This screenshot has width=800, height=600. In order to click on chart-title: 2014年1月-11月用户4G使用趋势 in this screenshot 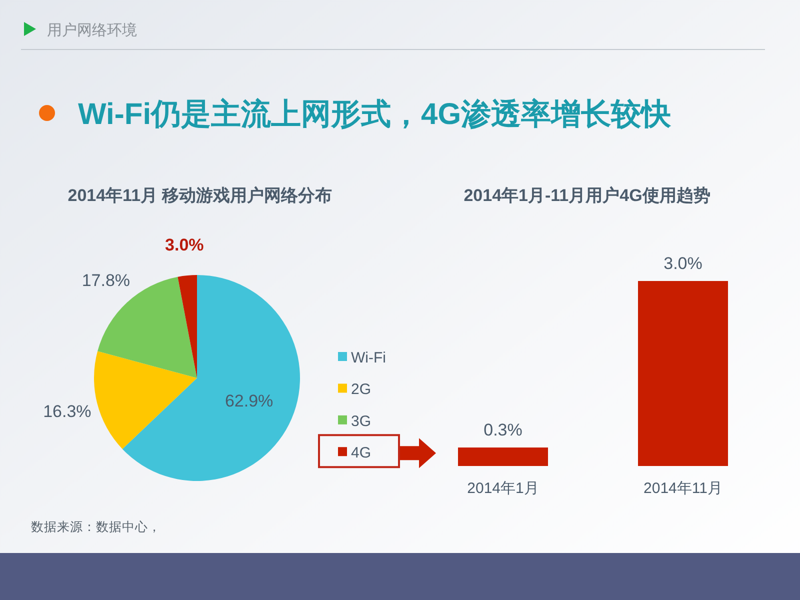, I will do `click(587, 195)`.